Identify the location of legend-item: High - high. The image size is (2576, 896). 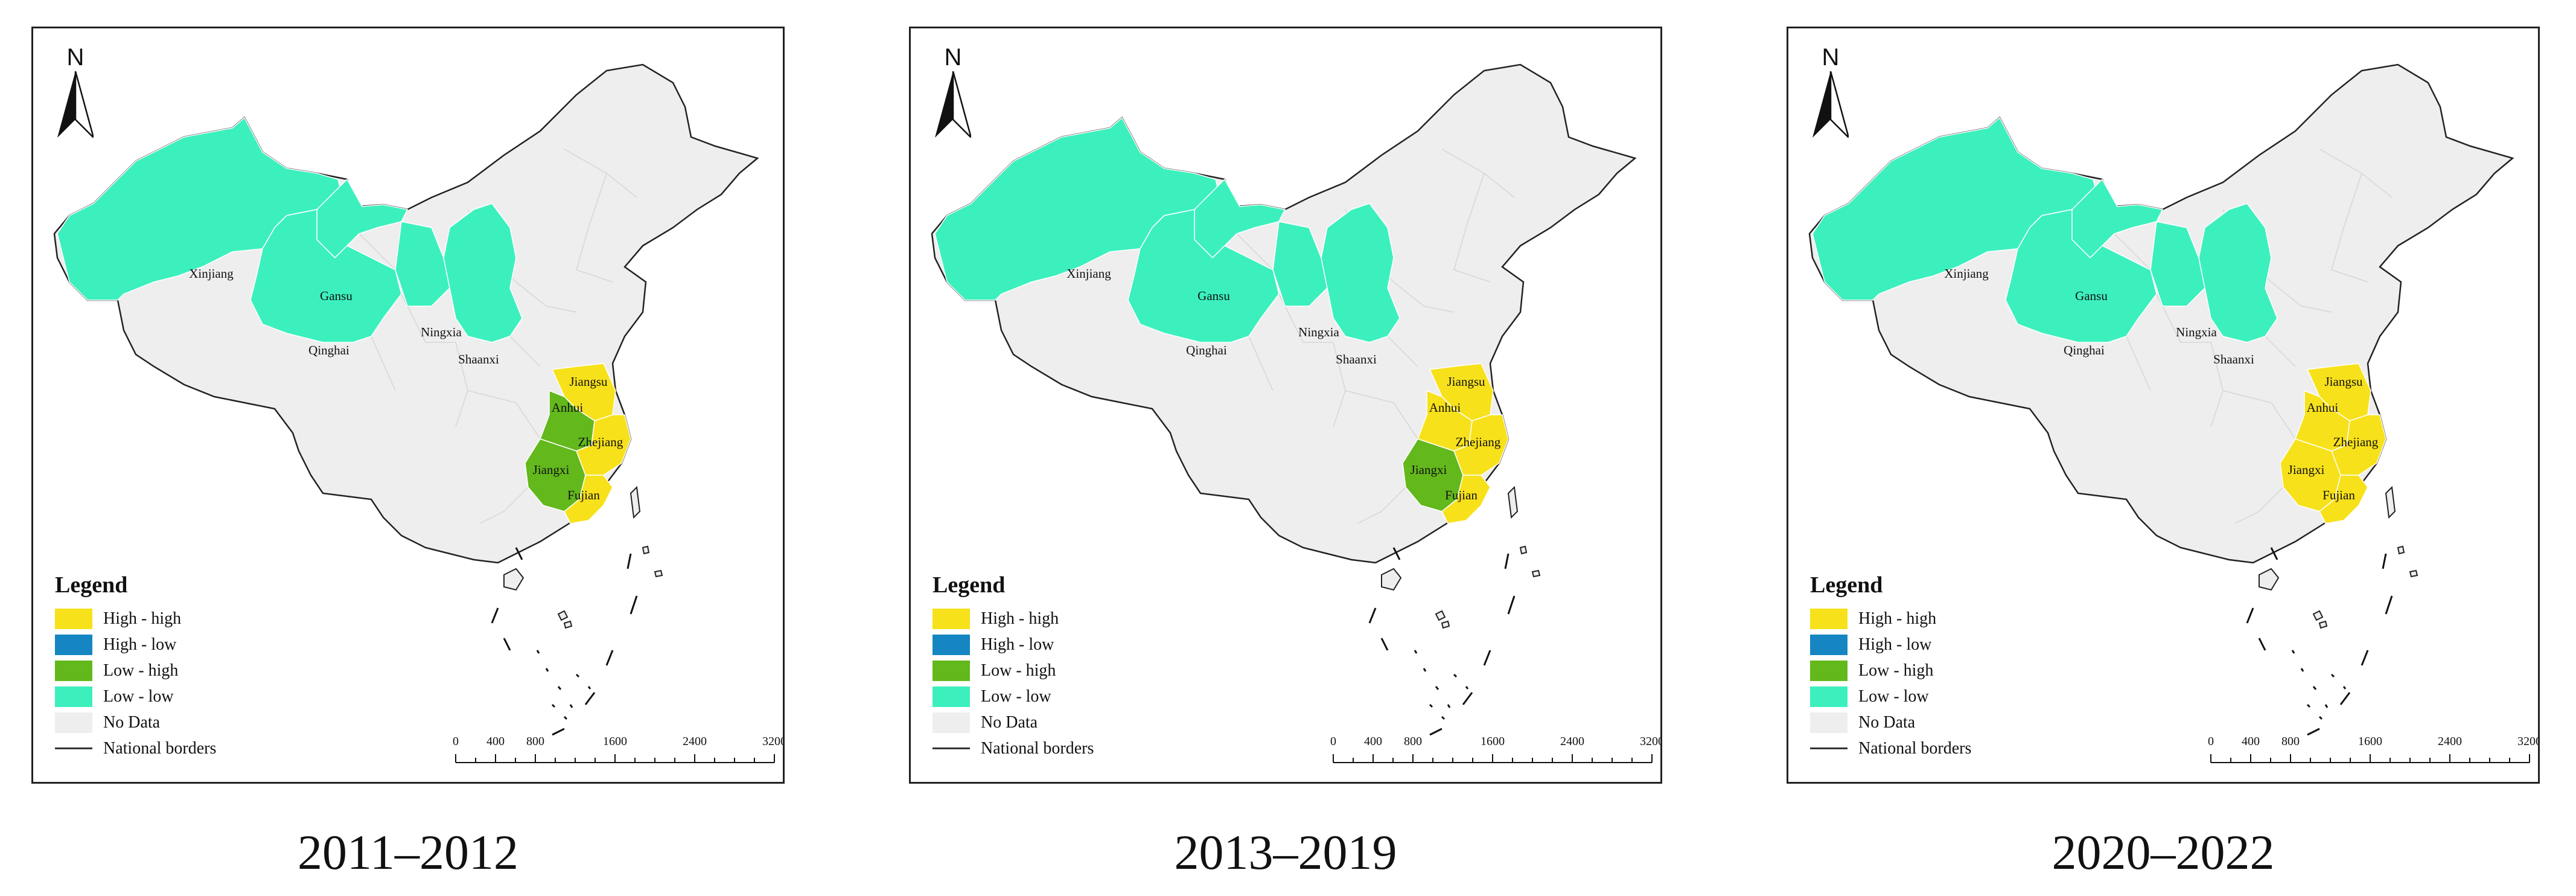
(1035, 619).